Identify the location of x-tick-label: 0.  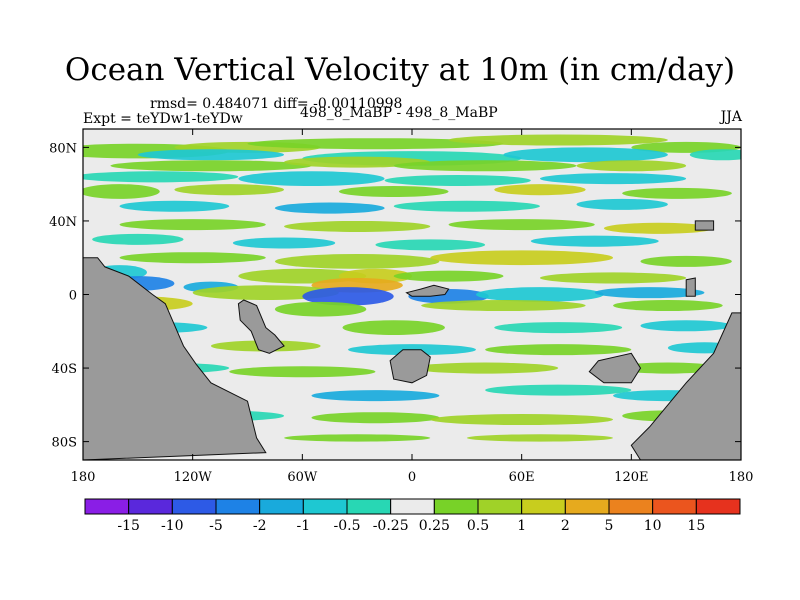
(412, 477).